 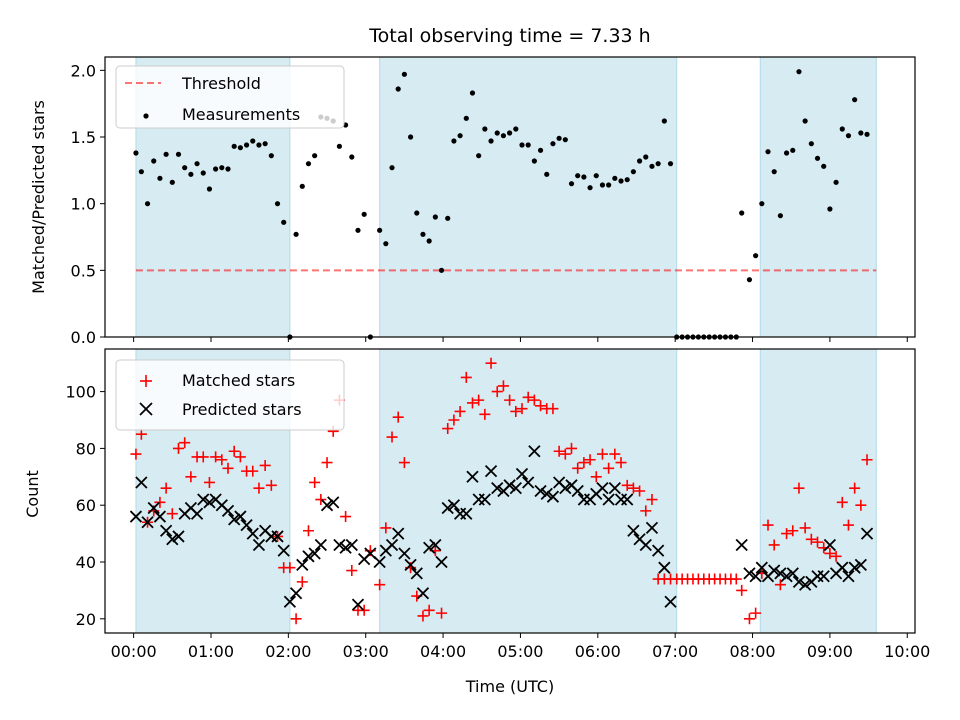 I want to click on bottom-legend-box, so click(x=230, y=395).